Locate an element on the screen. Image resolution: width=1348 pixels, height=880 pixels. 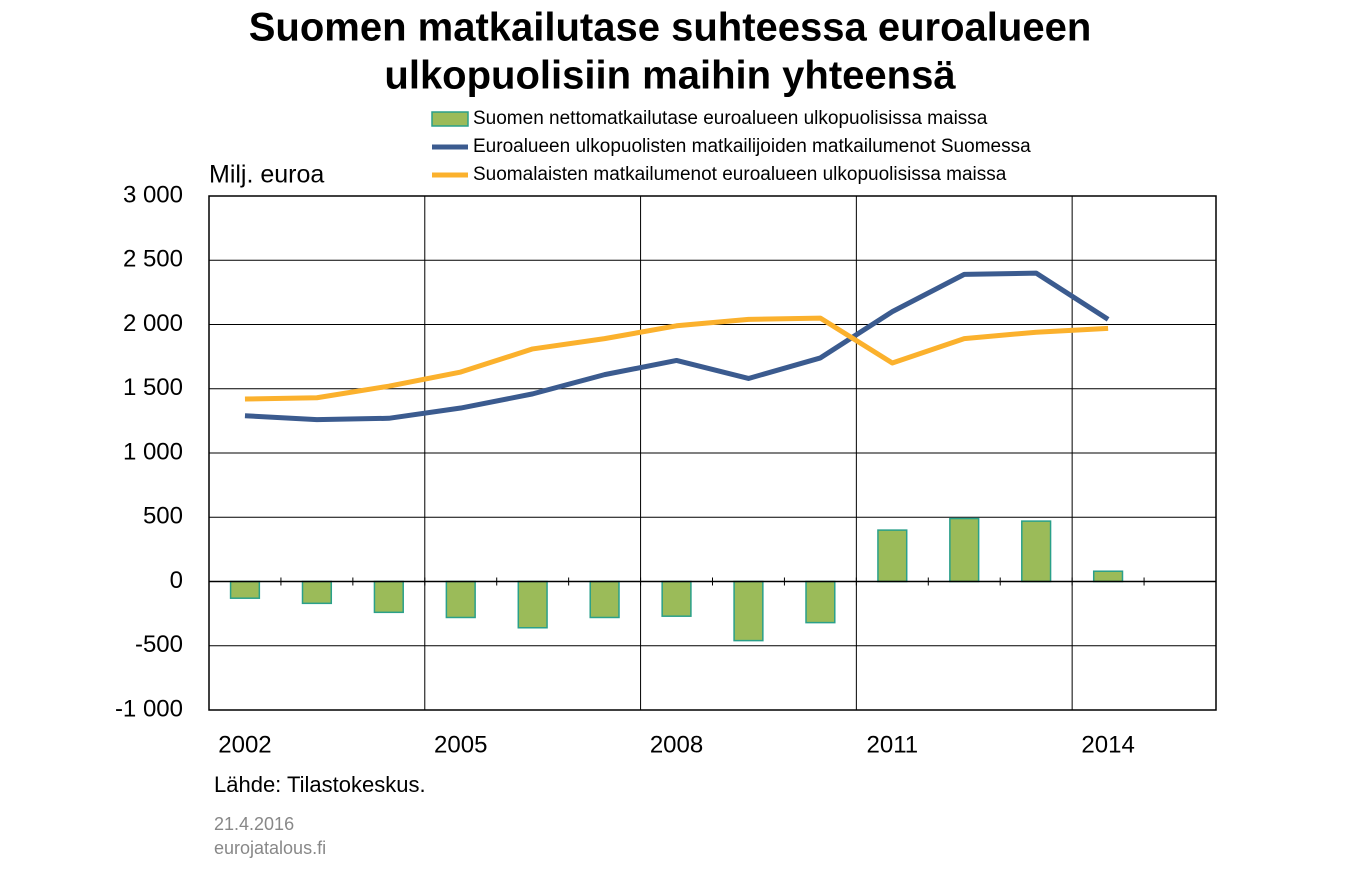
source: Lähde: Tilastokeskus. is located at coordinates (320, 784).